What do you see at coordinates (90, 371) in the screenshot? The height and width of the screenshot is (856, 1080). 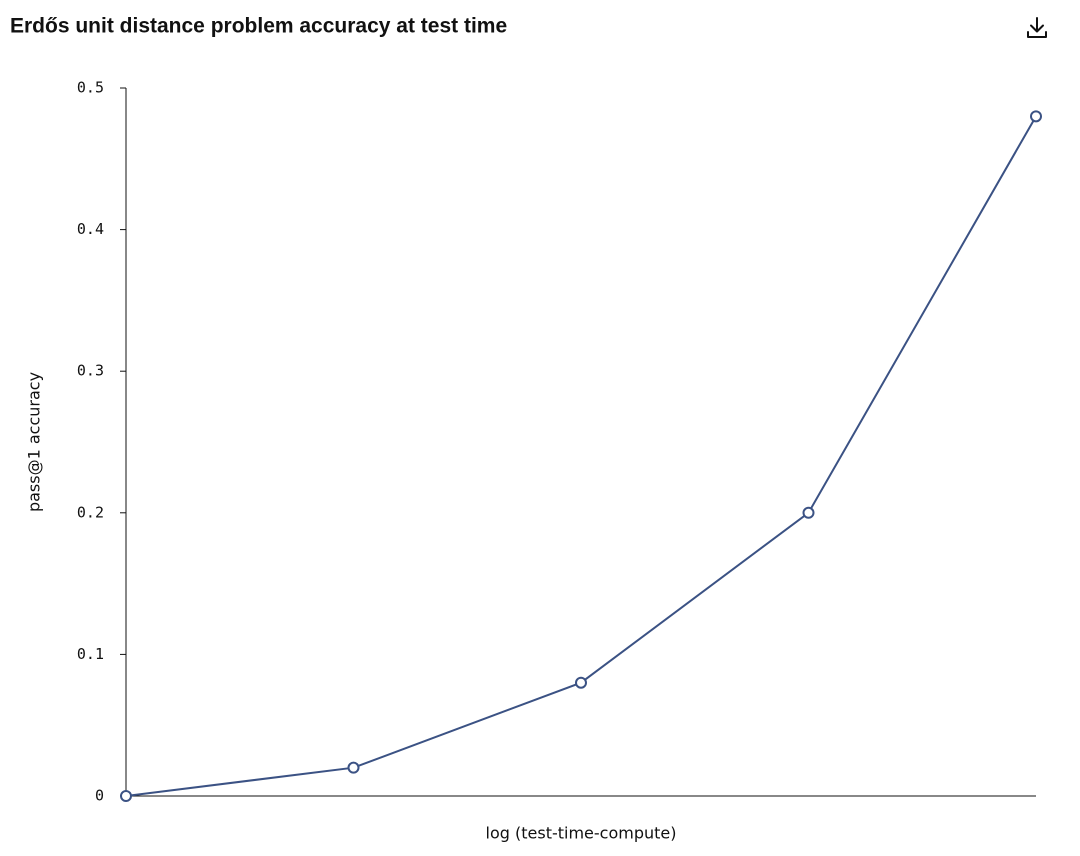 I see `y-tick-label: 0.3` at bounding box center [90, 371].